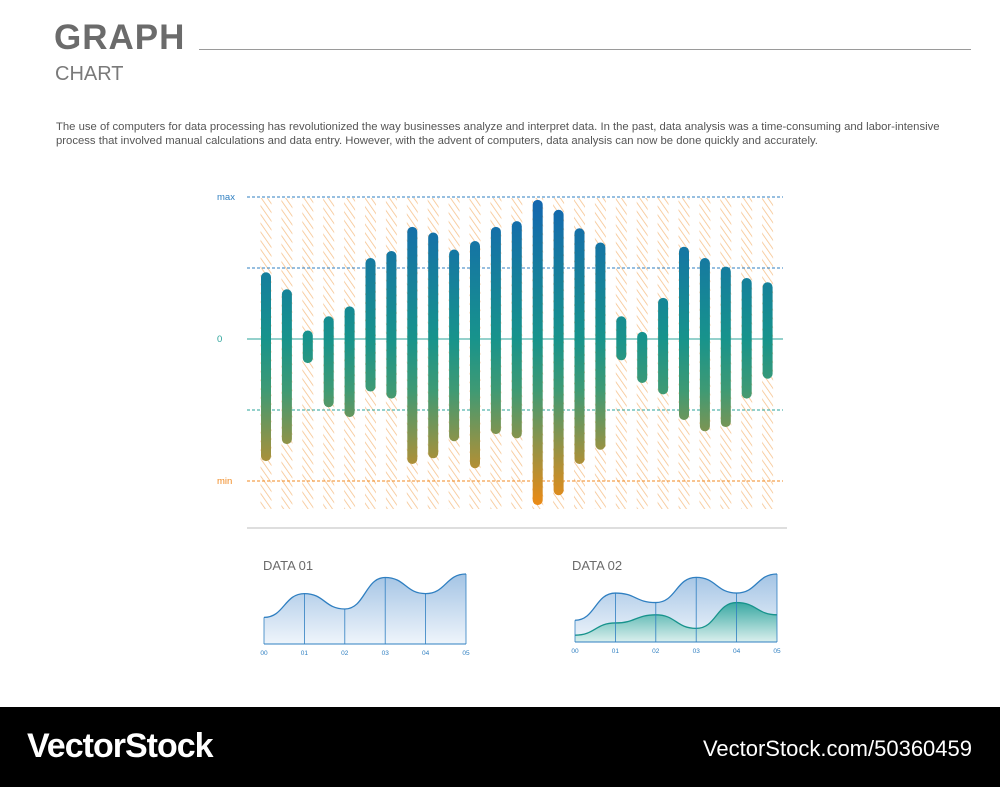 This screenshot has height=787, width=1000. What do you see at coordinates (89, 74) in the screenshot?
I see `page-subtitle: CHART` at bounding box center [89, 74].